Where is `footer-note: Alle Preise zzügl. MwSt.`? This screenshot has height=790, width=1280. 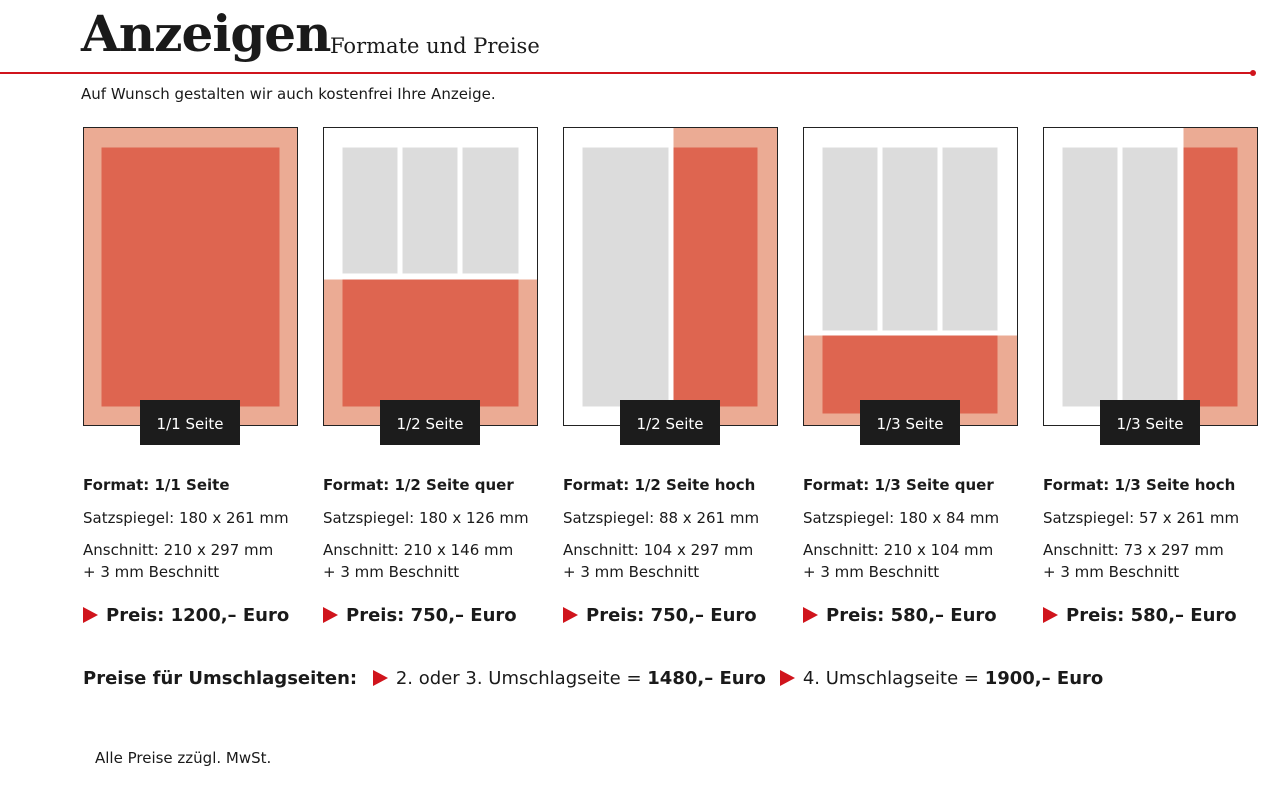
footer-note: Alle Preise zzügl. MwSt. is located at coordinates (183, 758).